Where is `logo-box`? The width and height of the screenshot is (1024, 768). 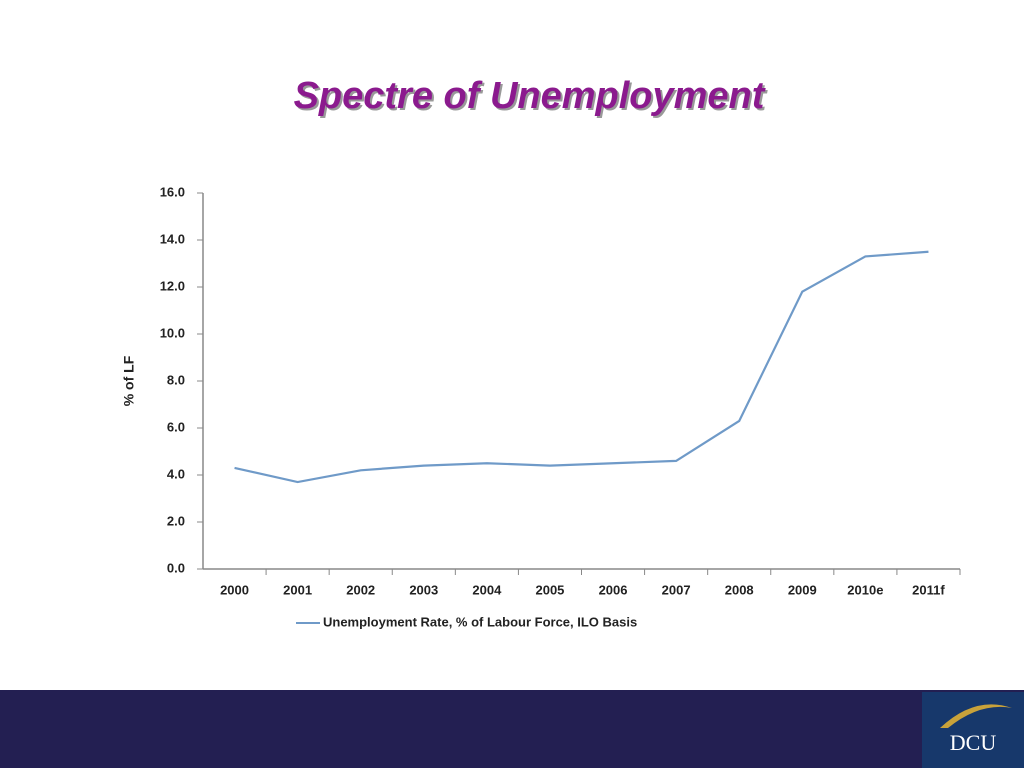 logo-box is located at coordinates (973, 730).